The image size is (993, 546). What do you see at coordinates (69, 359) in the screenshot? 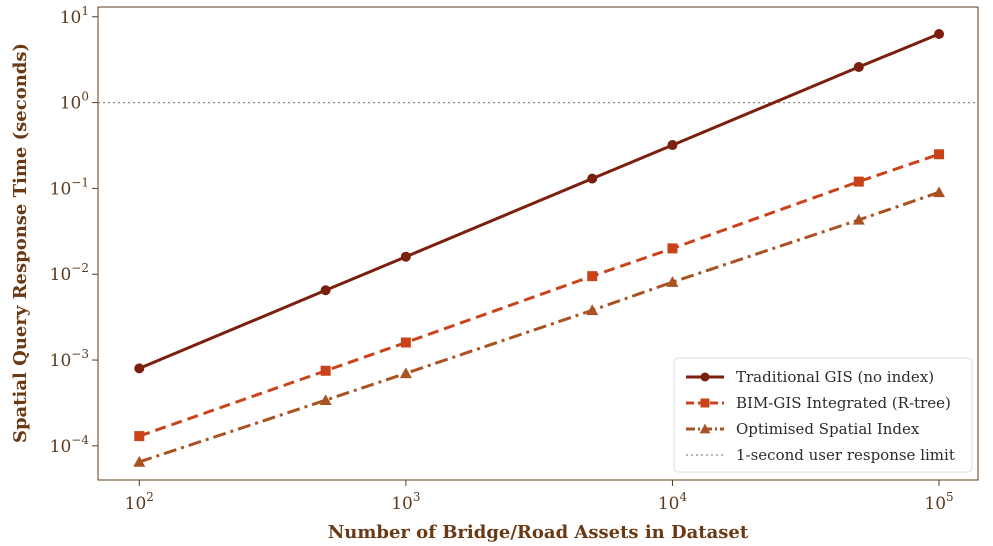
I see `y-tick-label: 10⁻³` at bounding box center [69, 359].